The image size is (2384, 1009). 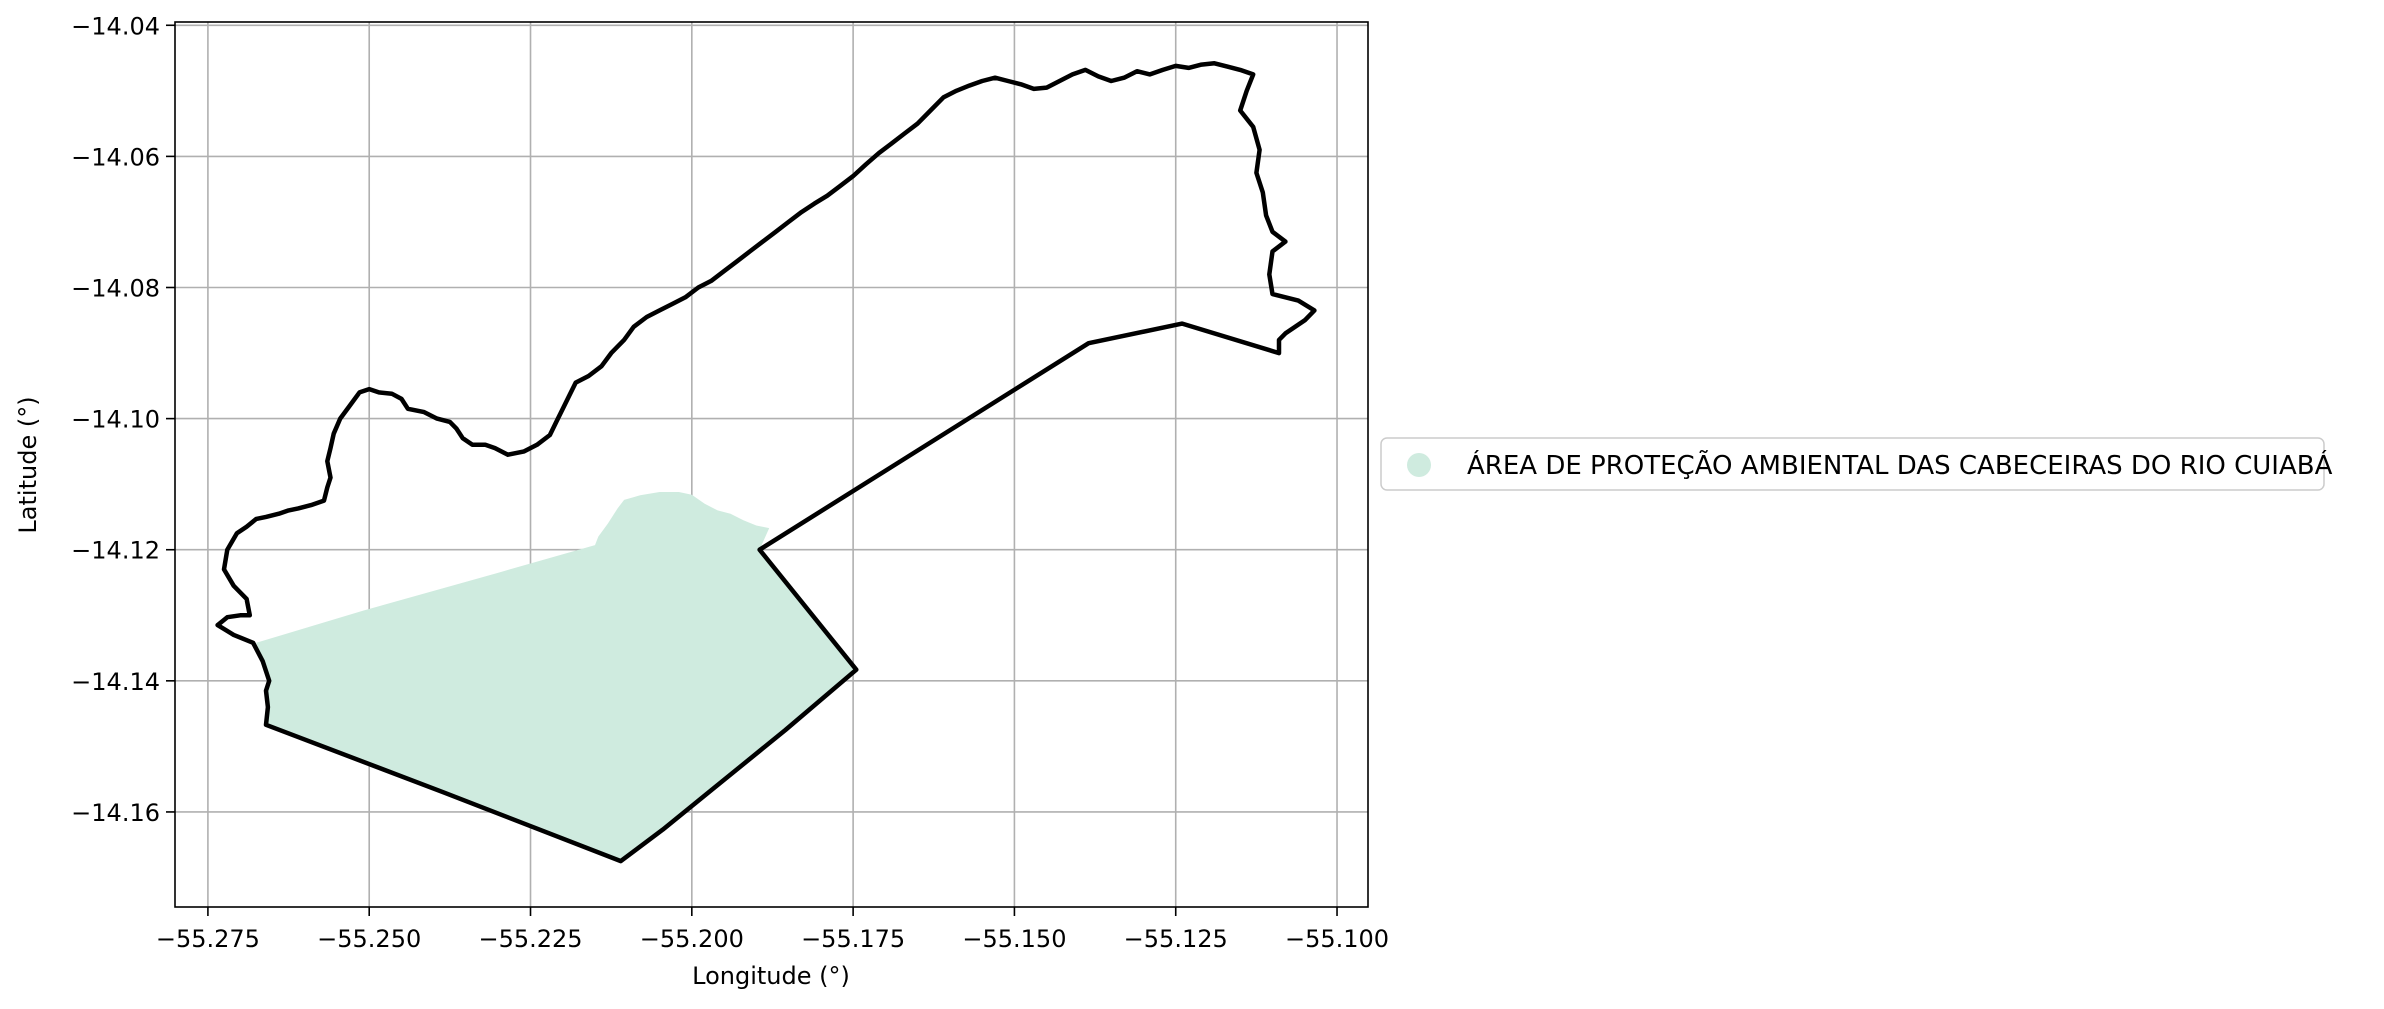 I want to click on x-tick-label: −55.200, so click(x=692, y=939).